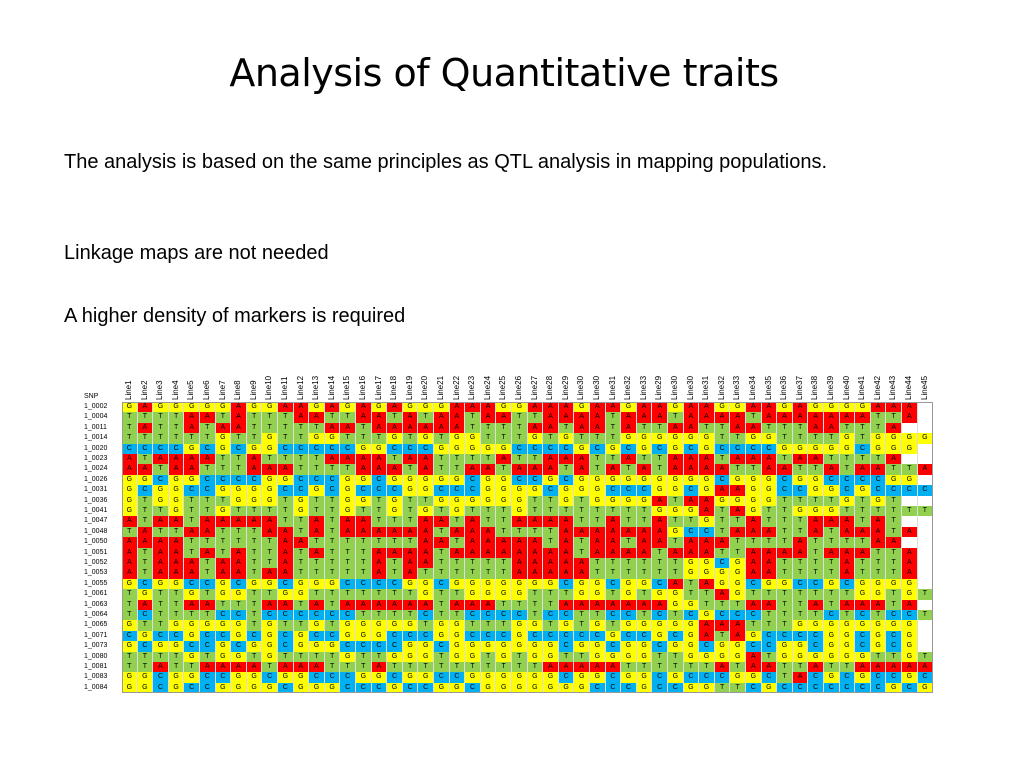  I want to click on column-header: Line17, so click(380, 386).